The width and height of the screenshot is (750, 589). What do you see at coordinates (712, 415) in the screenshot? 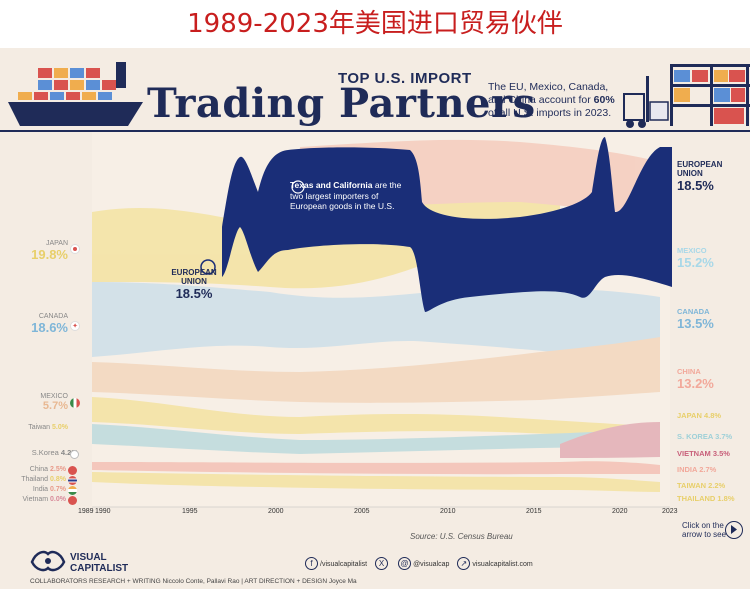
I see `right-label-japan-value: 4.8%` at bounding box center [712, 415].